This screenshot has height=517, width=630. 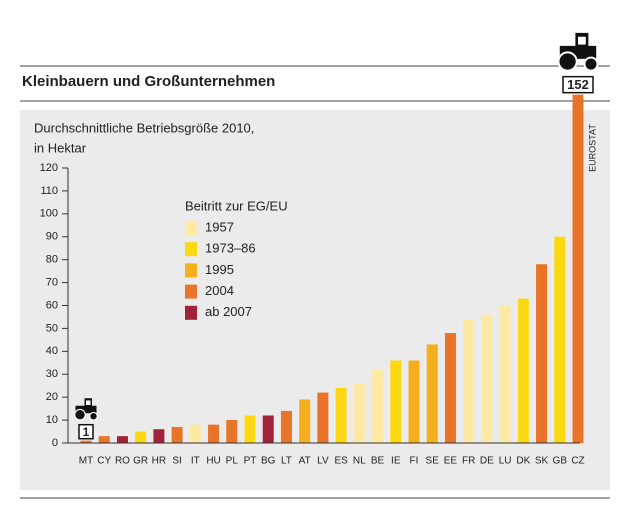 I want to click on value-label: 1, so click(x=86, y=432).